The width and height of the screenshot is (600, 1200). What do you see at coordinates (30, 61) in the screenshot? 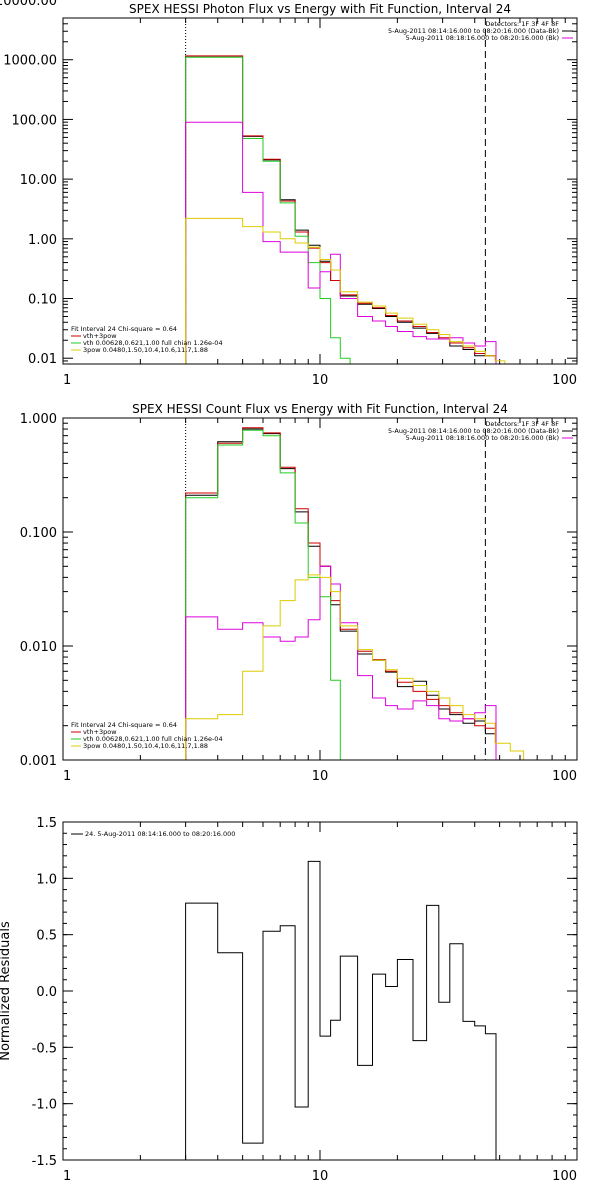
I see `y-tick-label: 1000.00` at bounding box center [30, 61].